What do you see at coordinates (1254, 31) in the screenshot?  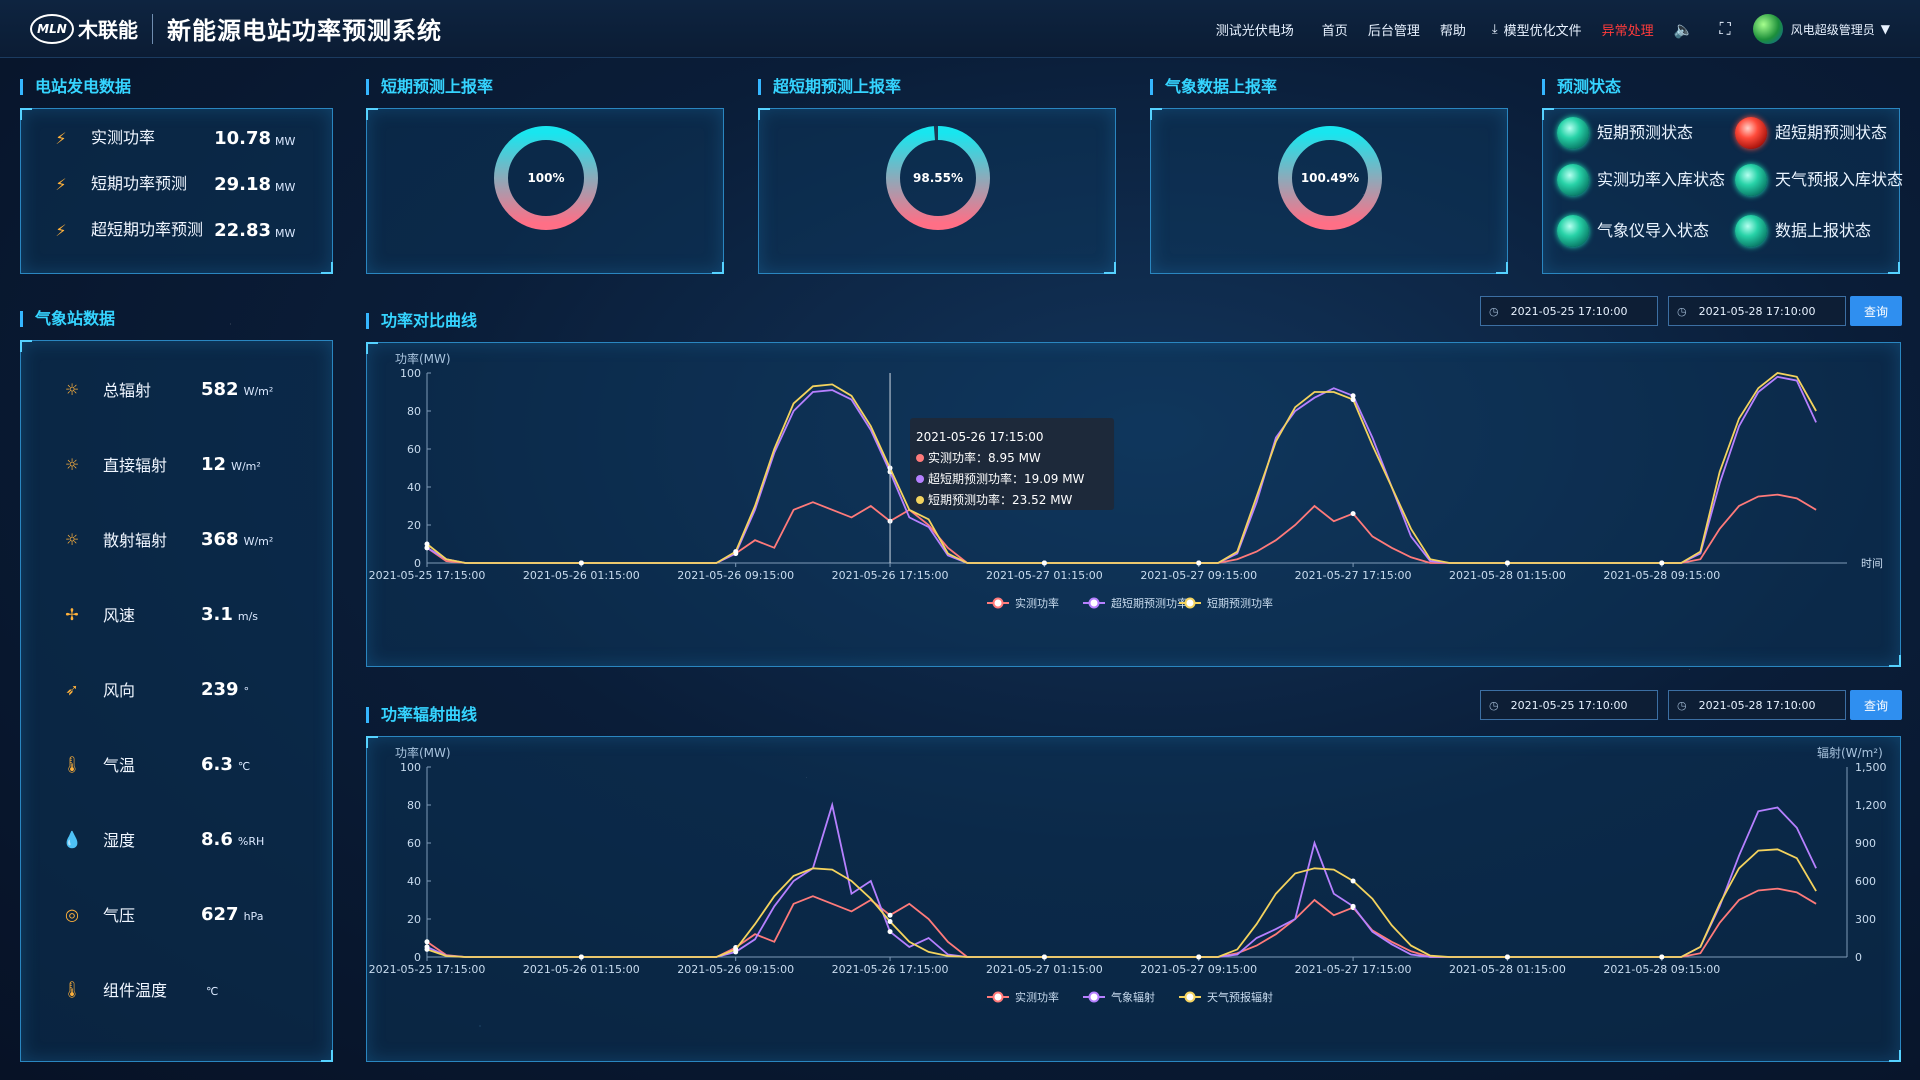 I see `station-selector: 测试光伏电场` at bounding box center [1254, 31].